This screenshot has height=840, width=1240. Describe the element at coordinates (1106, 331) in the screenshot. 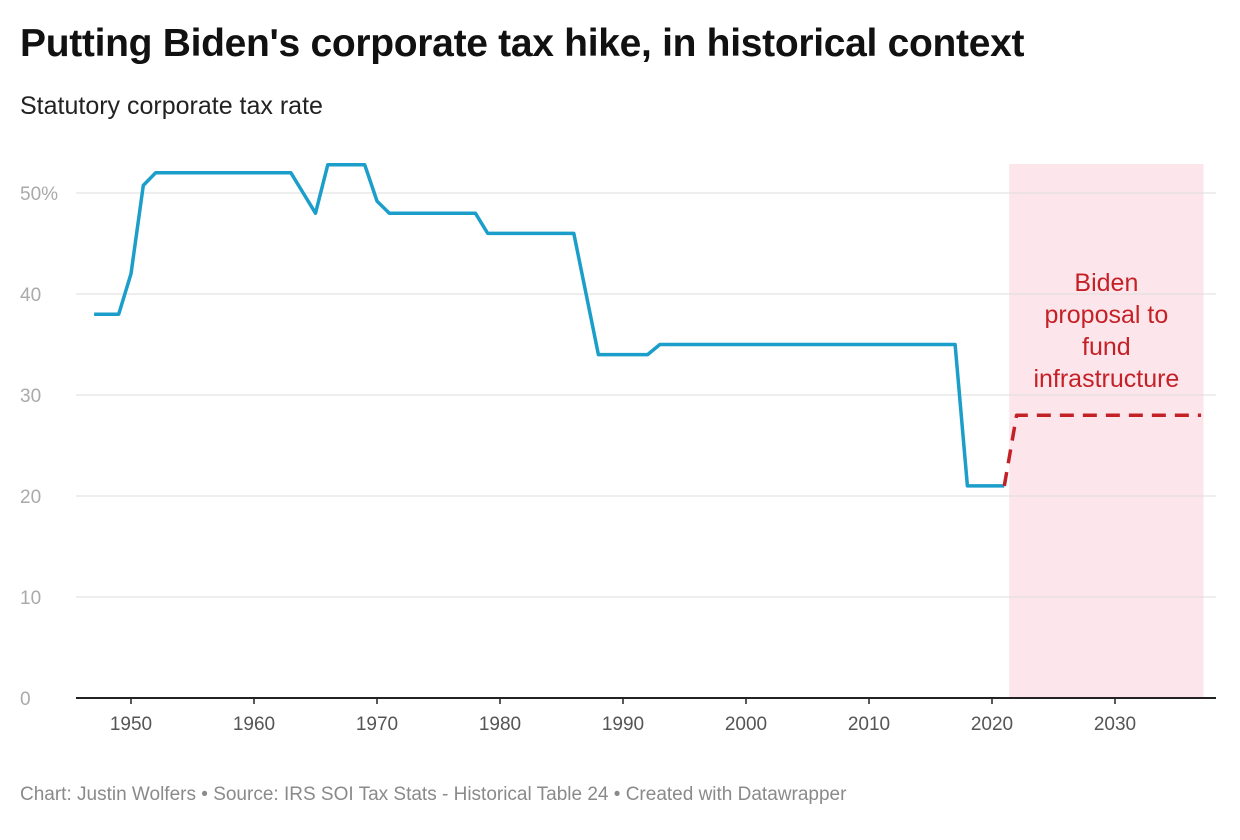

I see `annotation-layer: Biden proposal to fund infrastructure` at that location.